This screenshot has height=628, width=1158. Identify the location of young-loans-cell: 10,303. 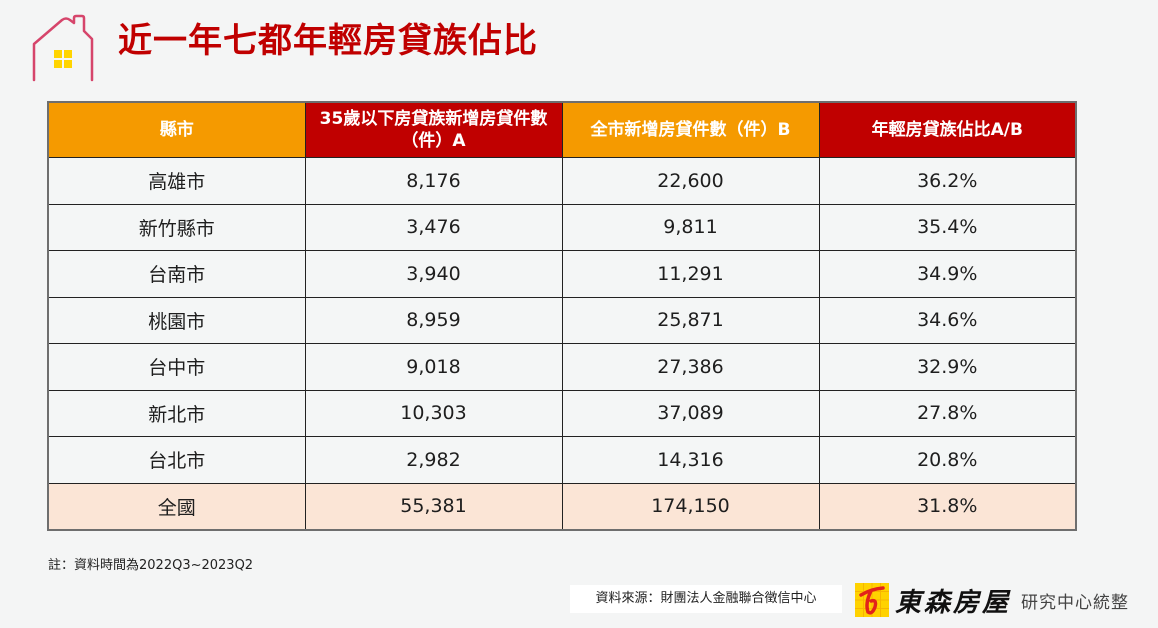
(433, 413).